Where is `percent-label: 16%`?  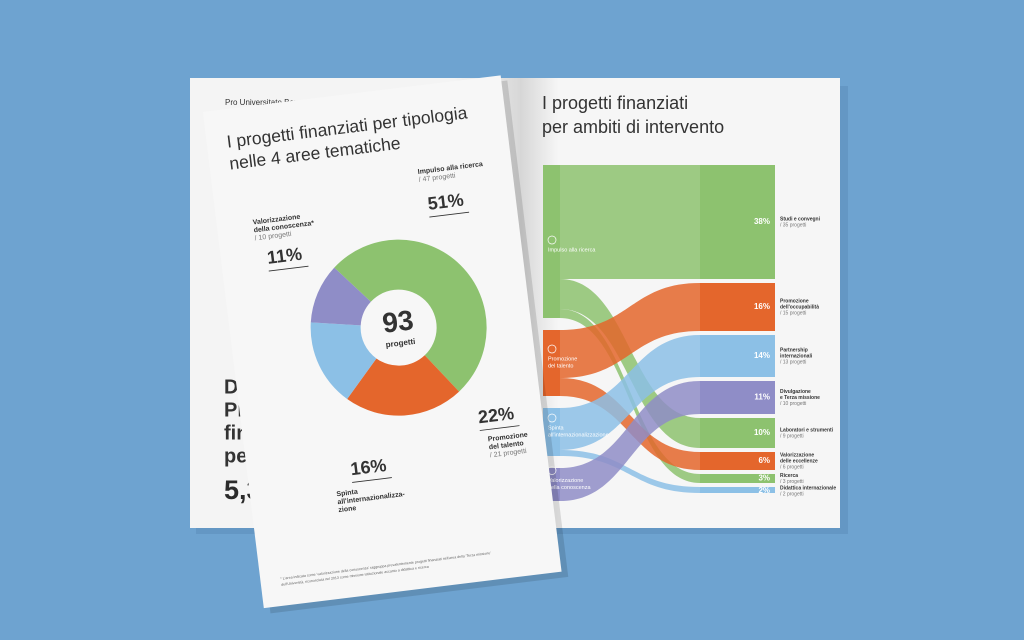 percent-label: 16% is located at coordinates (762, 306).